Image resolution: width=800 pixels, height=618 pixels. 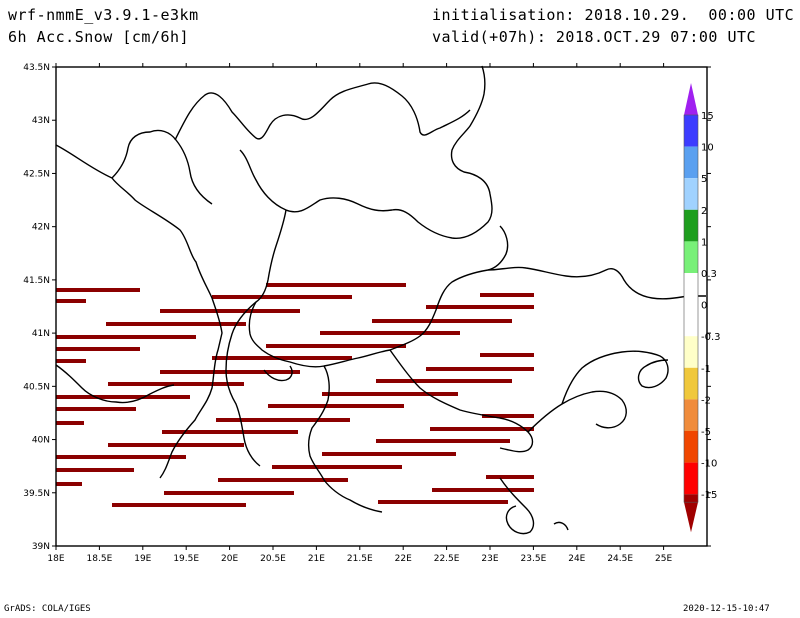 I want to click on footer-left: GrADS: COLA/IGES, so click(x=47, y=609).